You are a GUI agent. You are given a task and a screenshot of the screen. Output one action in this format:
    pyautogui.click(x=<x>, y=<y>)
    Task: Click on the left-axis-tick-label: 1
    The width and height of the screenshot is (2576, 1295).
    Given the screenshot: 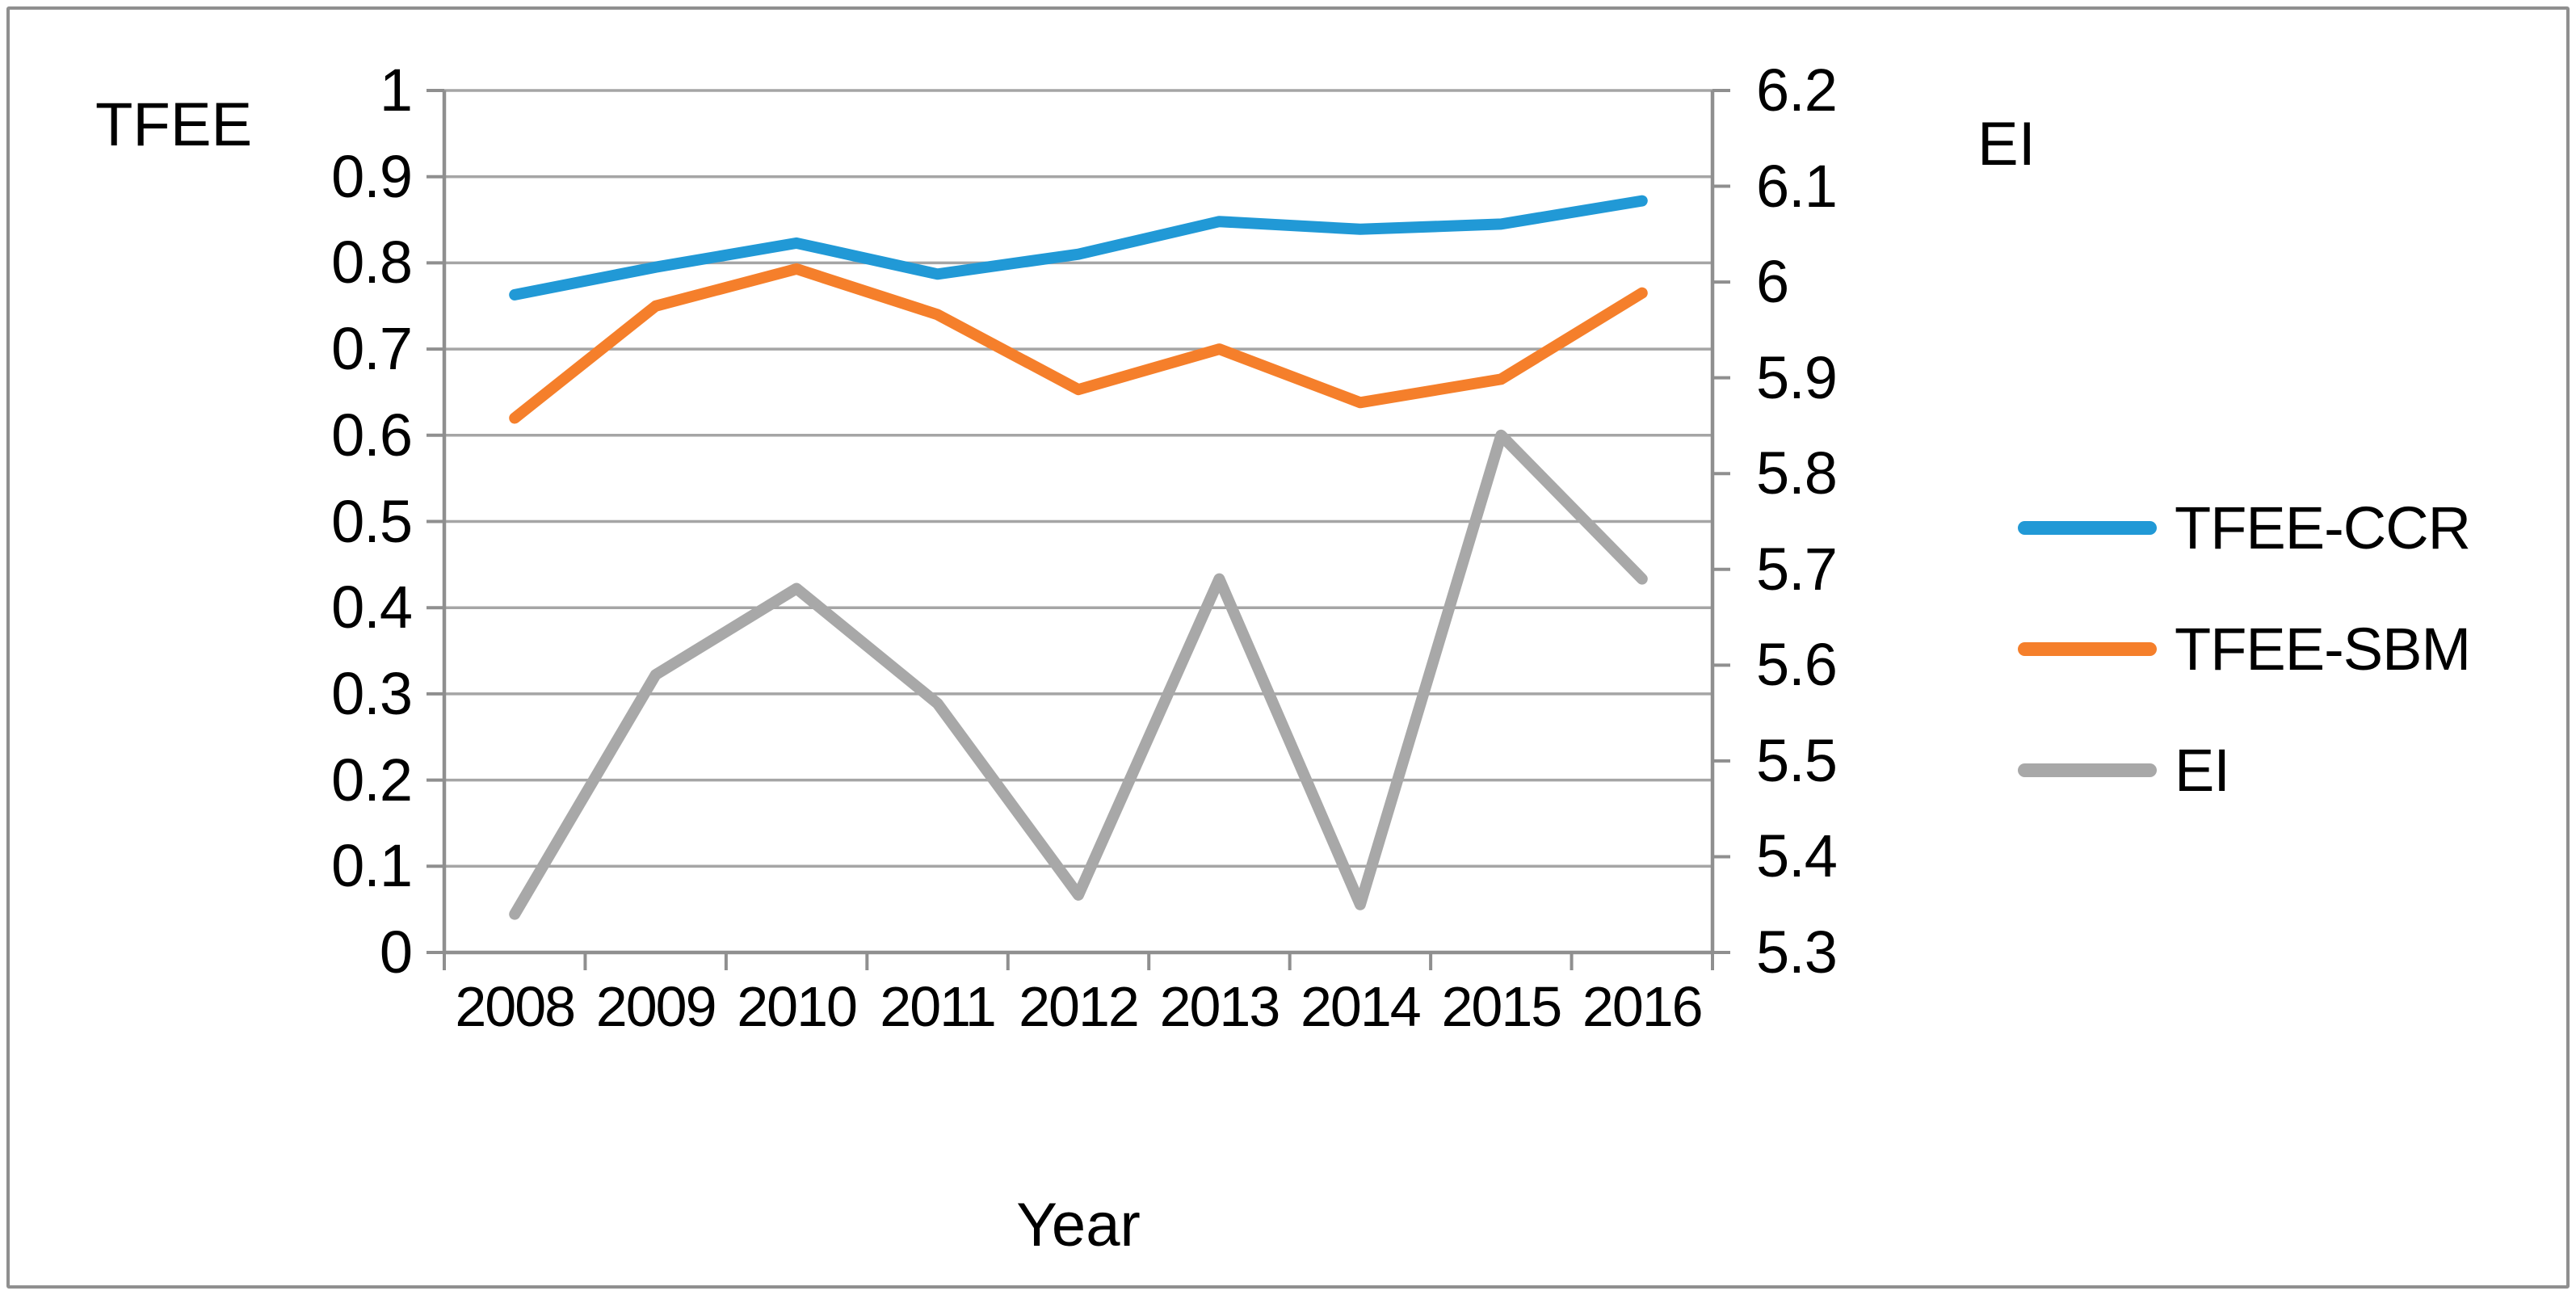 What is the action you would take?
    pyautogui.click(x=396, y=90)
    